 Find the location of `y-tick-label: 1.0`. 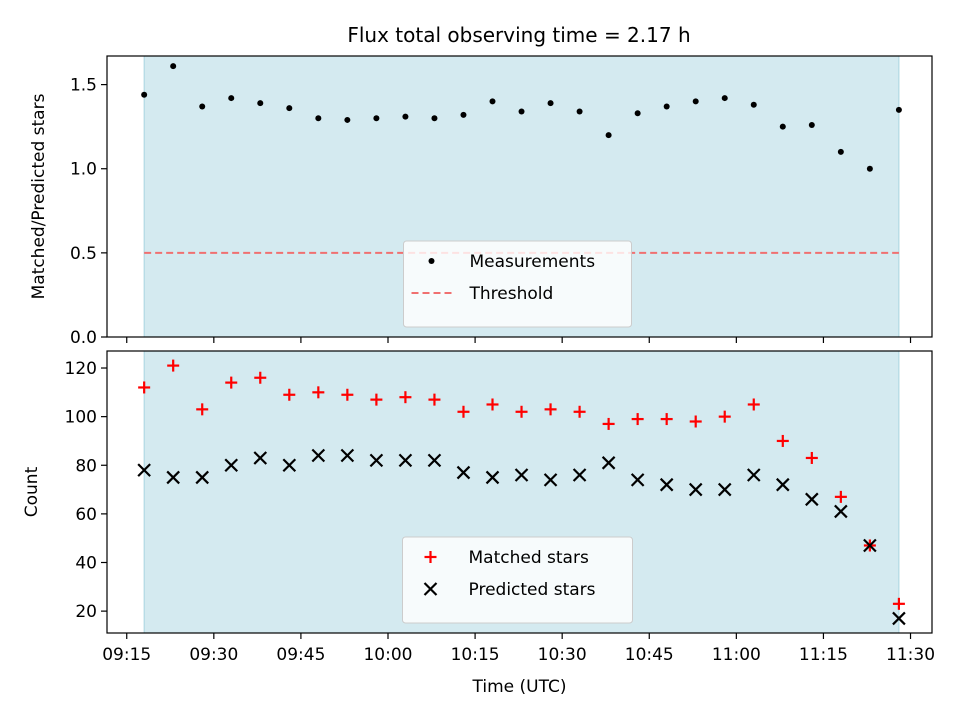

y-tick-label: 1.0 is located at coordinates (83, 170).